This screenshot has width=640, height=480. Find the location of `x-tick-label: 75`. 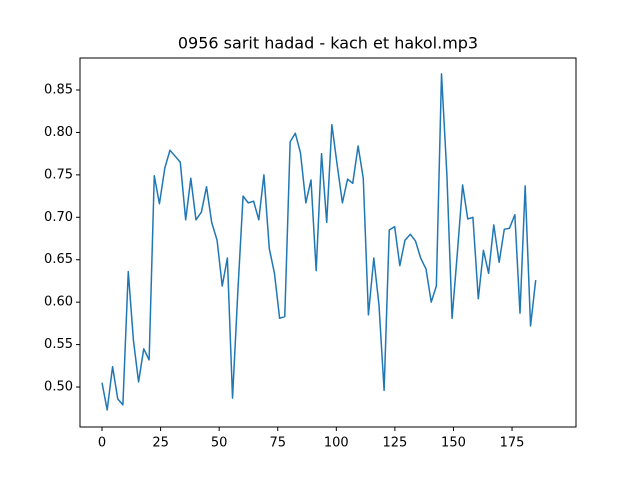

x-tick-label: 75 is located at coordinates (277, 443).